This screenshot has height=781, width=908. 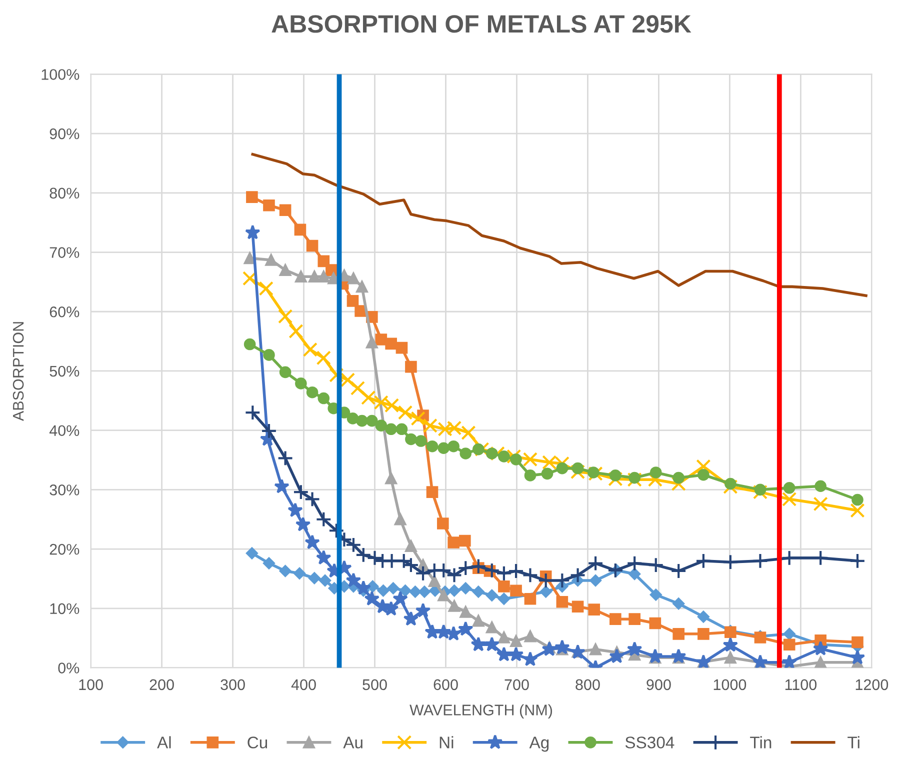 What do you see at coordinates (65, 608) in the screenshot?
I see `y-tick-label: 10%` at bounding box center [65, 608].